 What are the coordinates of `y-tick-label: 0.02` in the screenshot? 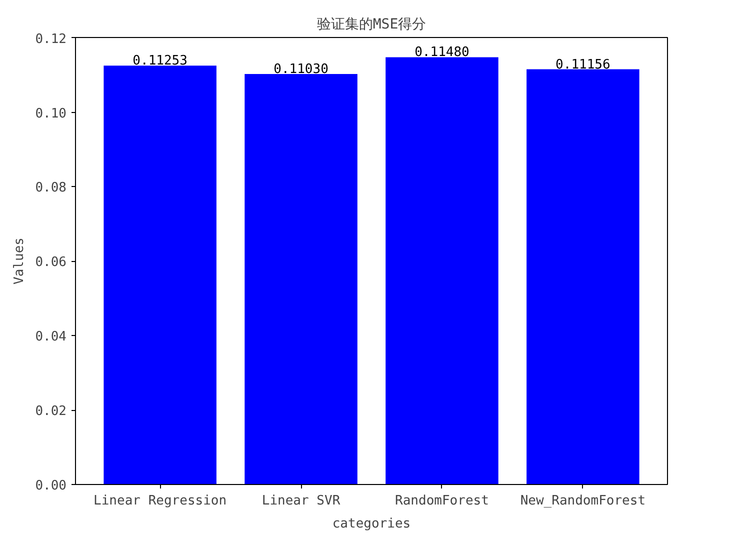 It's located at (51, 412).